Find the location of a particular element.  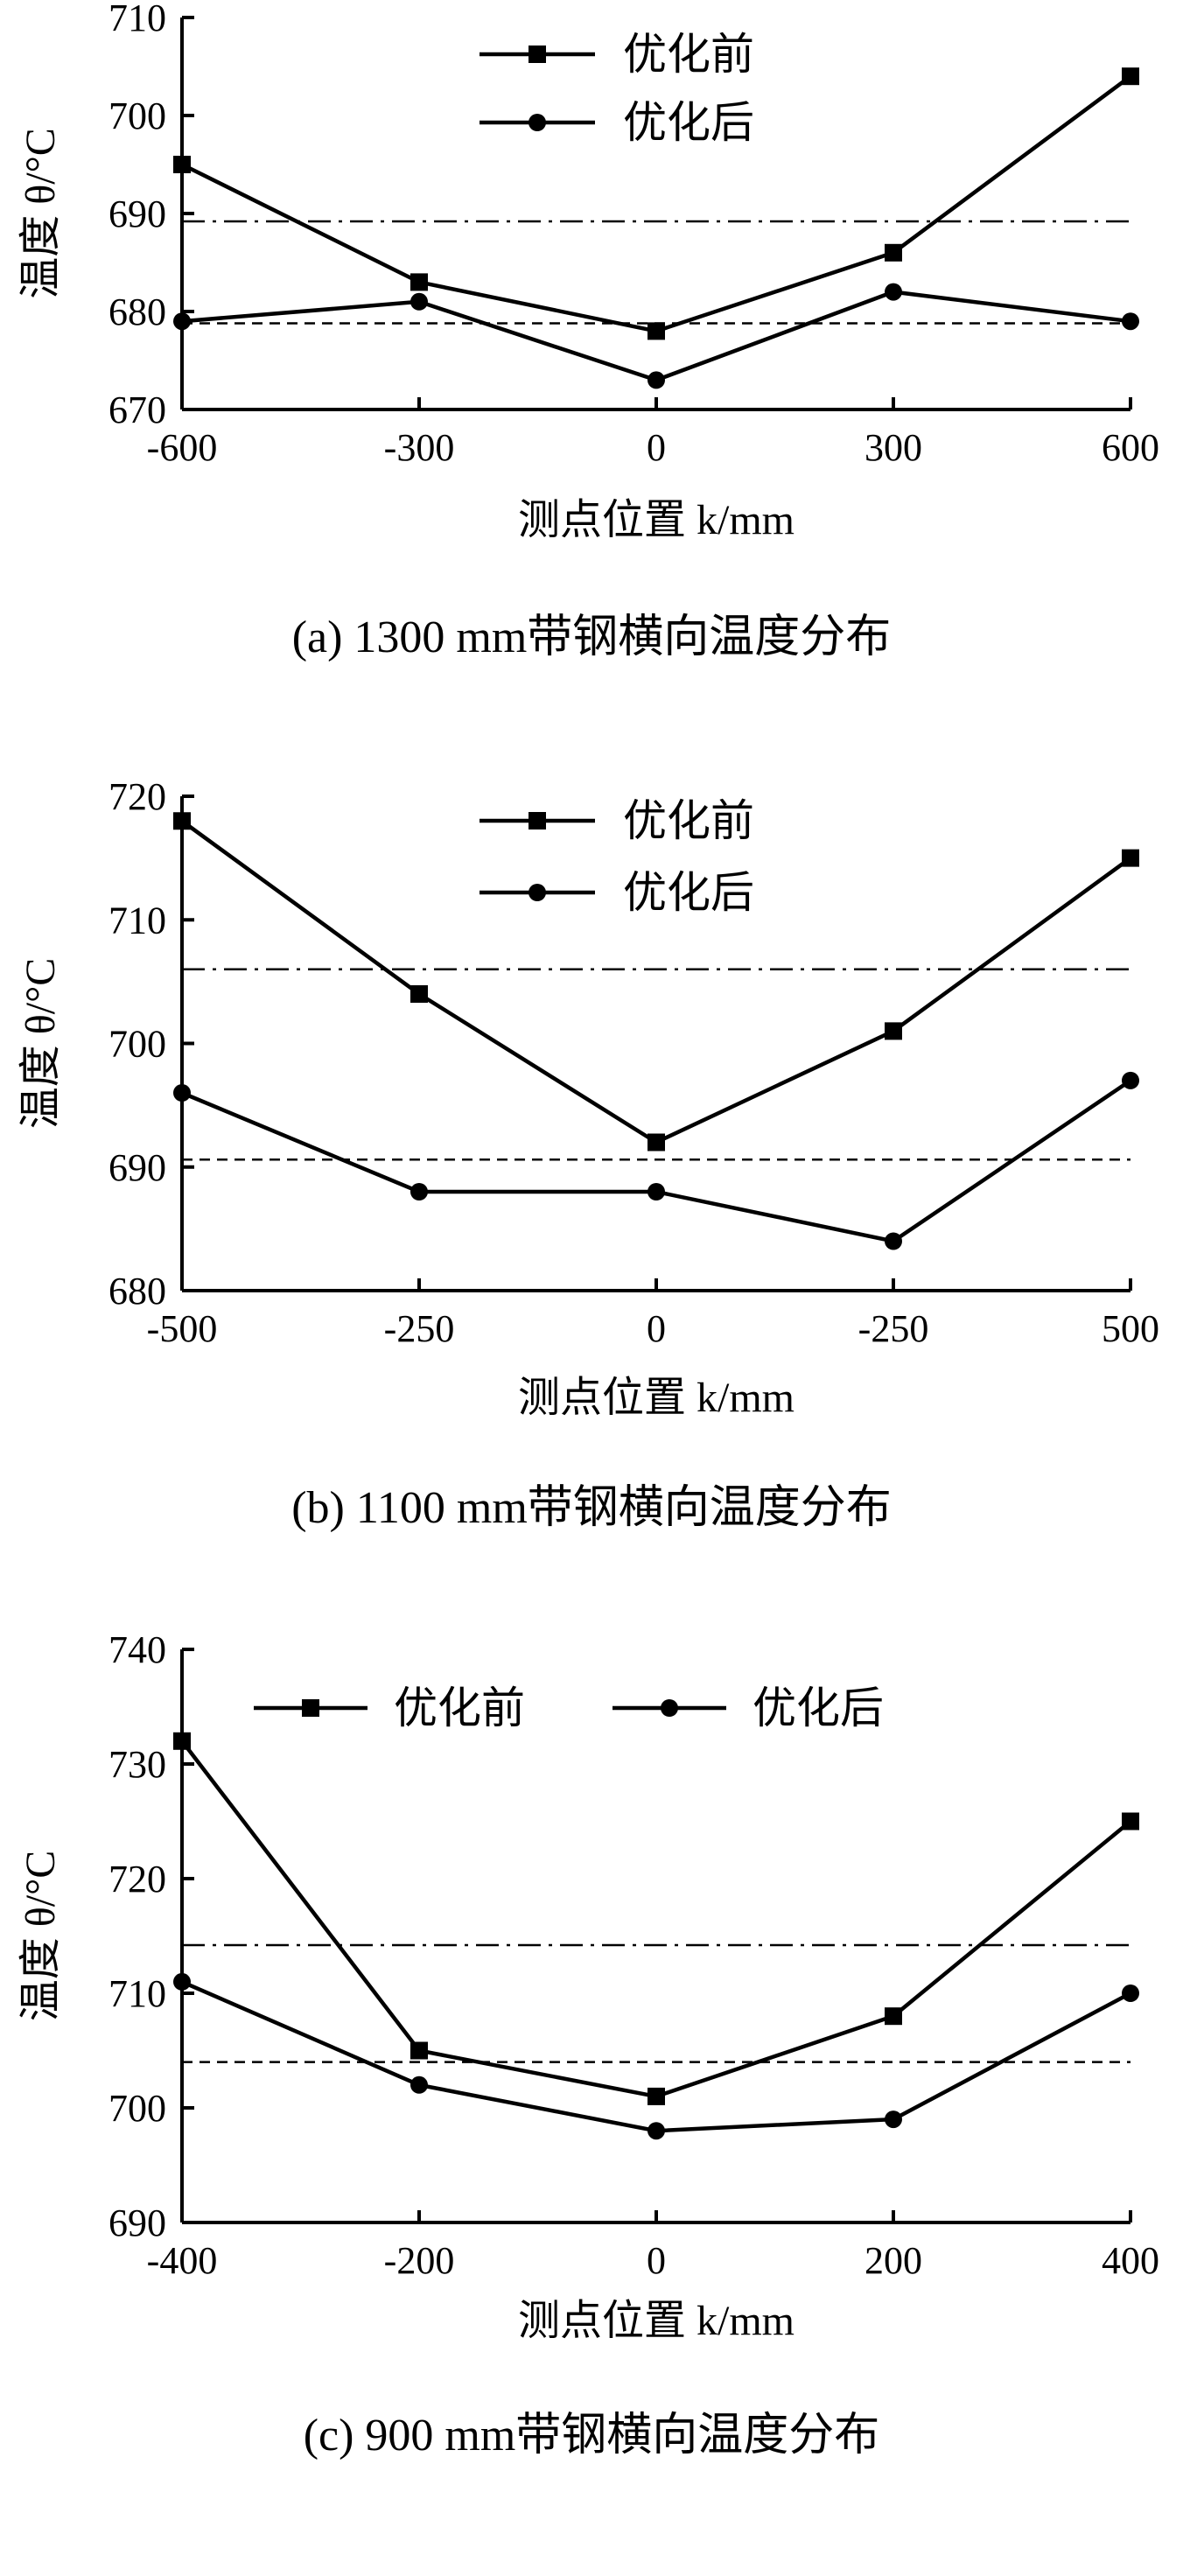

x-tick-label: -300 is located at coordinates (419, 447).